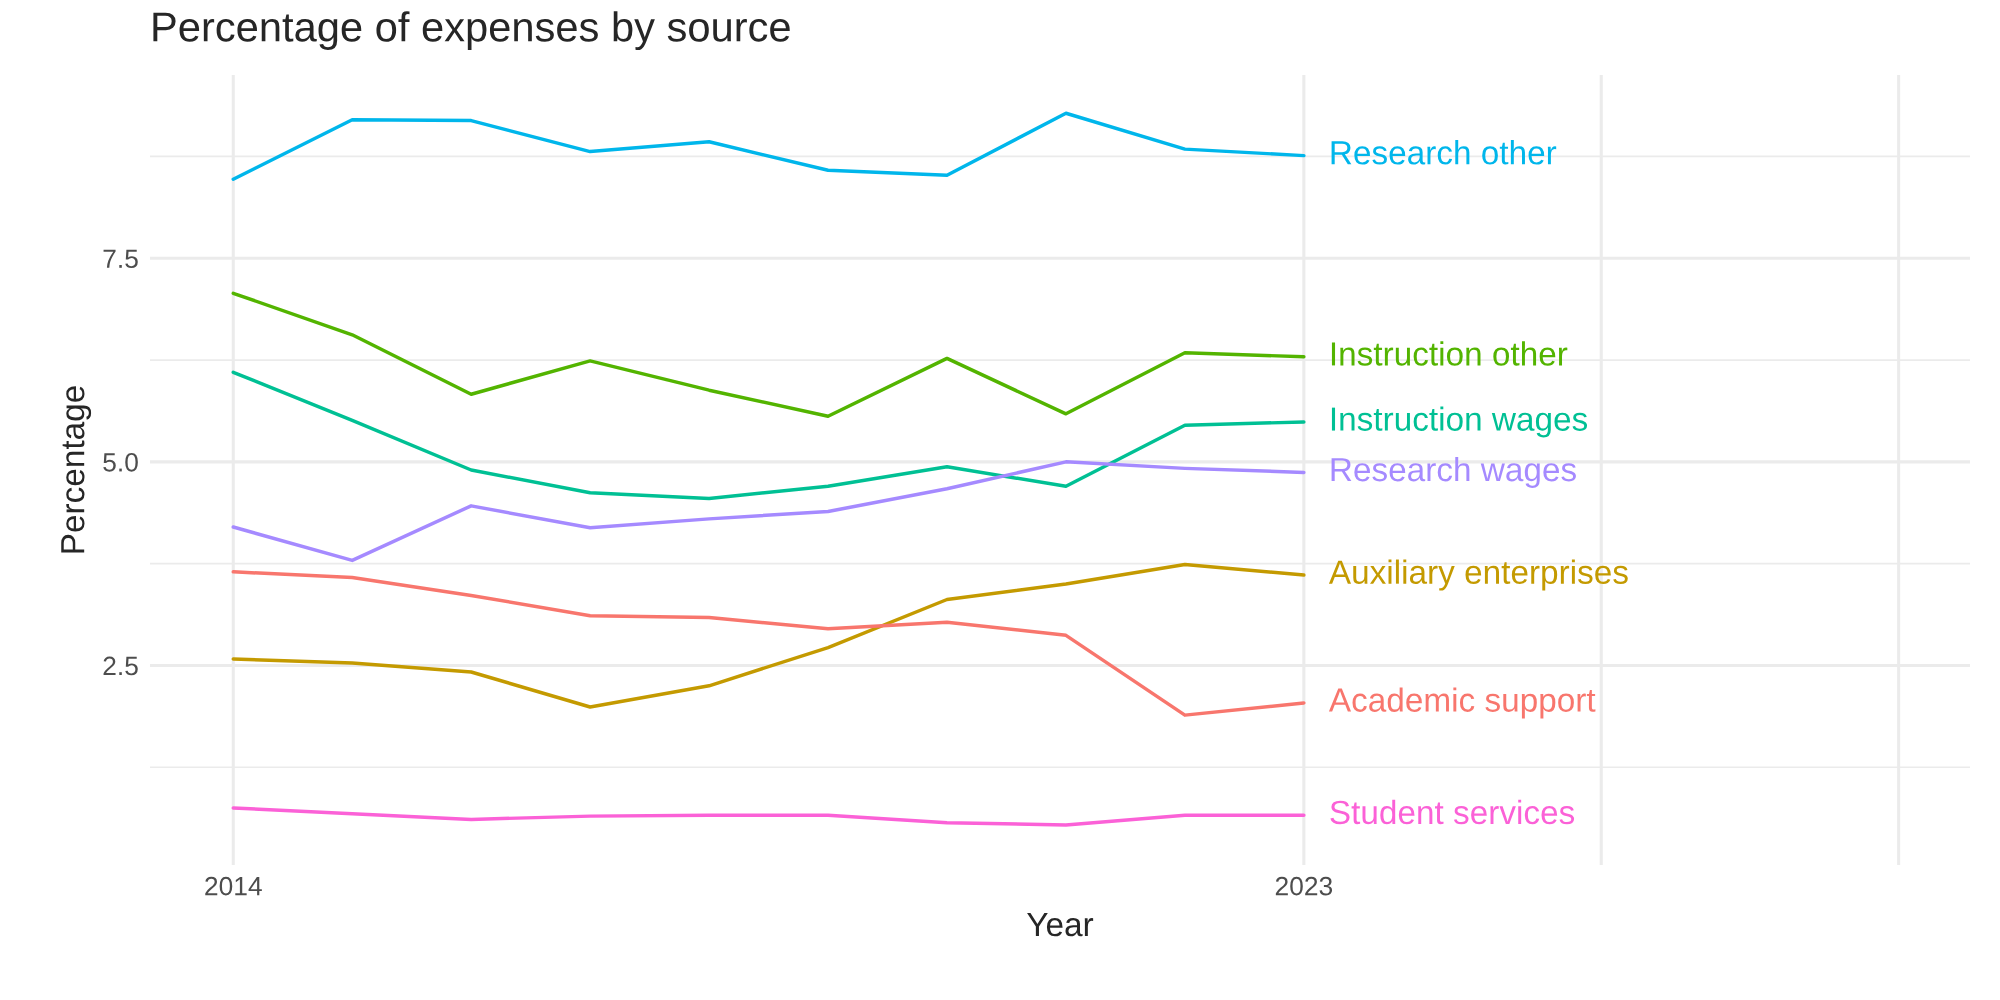 This screenshot has width=2000, height=1000. Describe the element at coordinates (120, 259) in the screenshot. I see `y-tick-label: 7.5` at that location.